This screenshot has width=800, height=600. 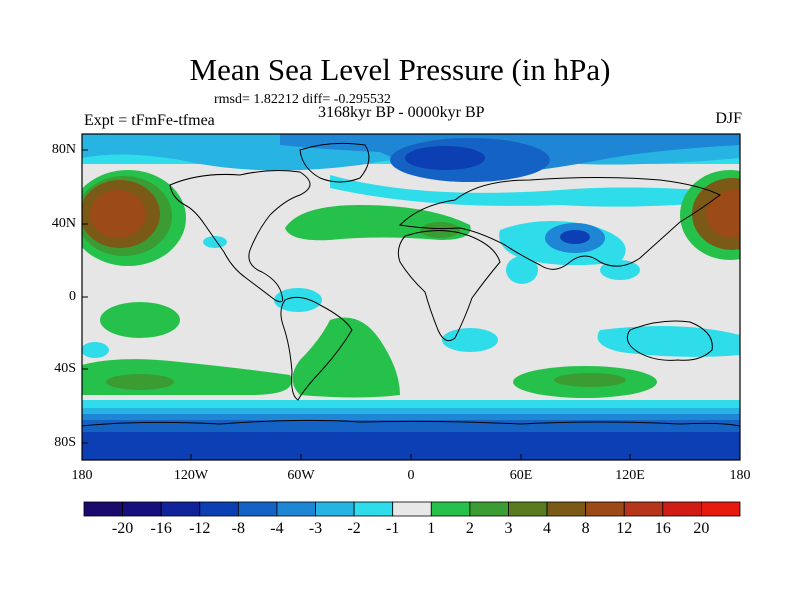 I want to click on period-label: 3168kyr BP - 0000kyr BP, so click(x=401, y=112).